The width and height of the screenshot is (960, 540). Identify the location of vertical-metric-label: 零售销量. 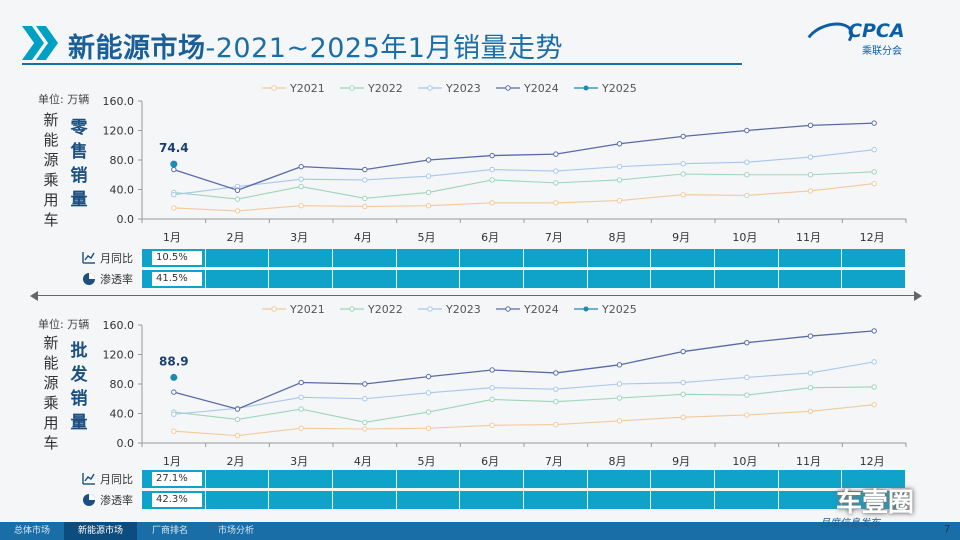
(79, 164).